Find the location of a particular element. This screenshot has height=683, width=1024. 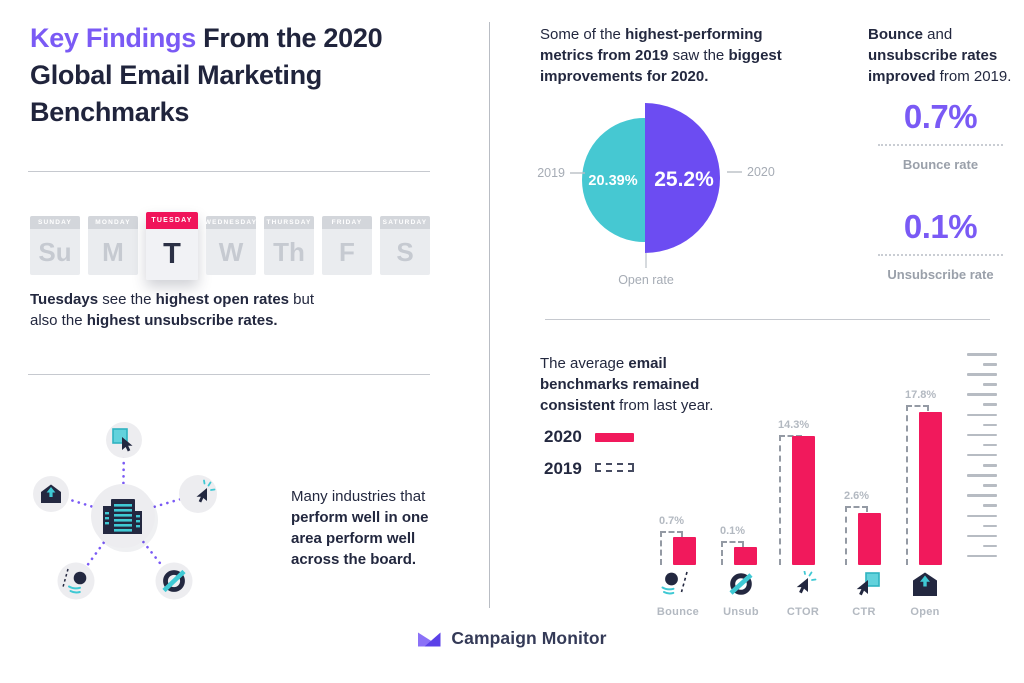

year-2020-label: 2020 is located at coordinates (761, 172).